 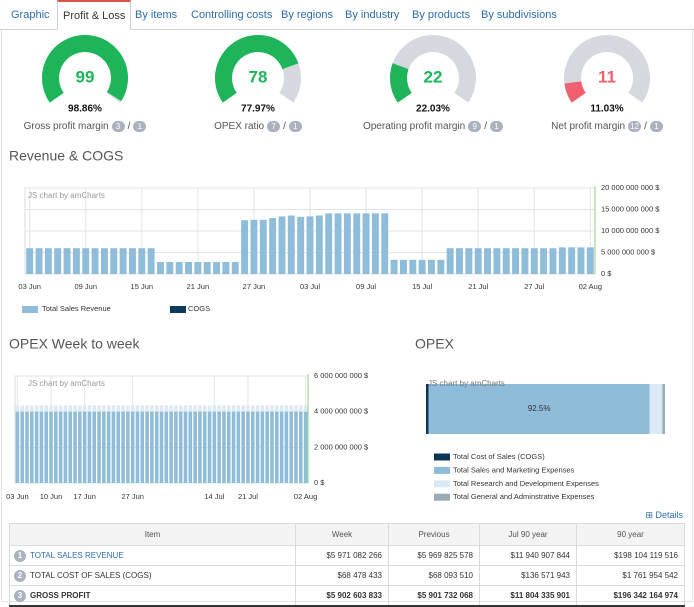 I want to click on value-cell: $198 104 119 516, so click(x=630, y=555).